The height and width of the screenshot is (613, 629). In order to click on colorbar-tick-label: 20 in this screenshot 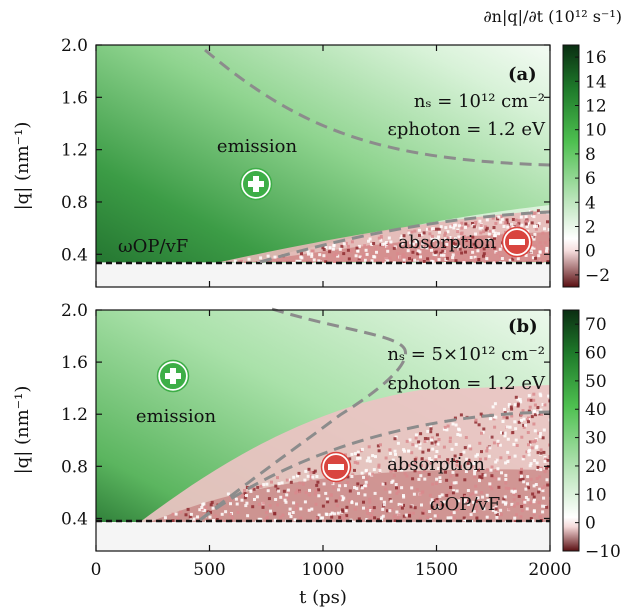, I will do `click(596, 467)`.